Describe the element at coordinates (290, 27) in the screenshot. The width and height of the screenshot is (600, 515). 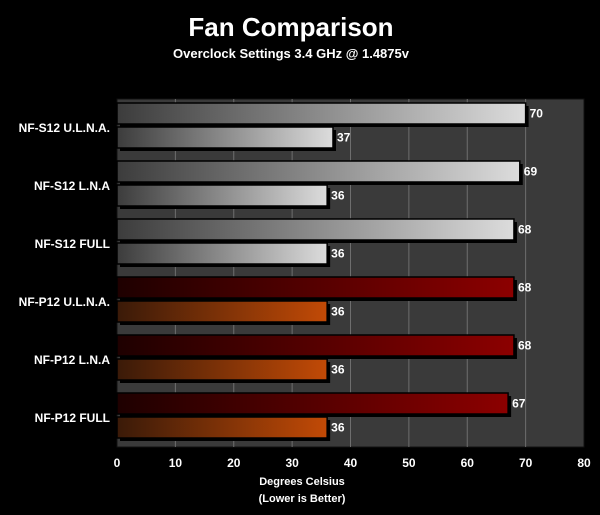
I see `chart-title: Fan Comparison` at that location.